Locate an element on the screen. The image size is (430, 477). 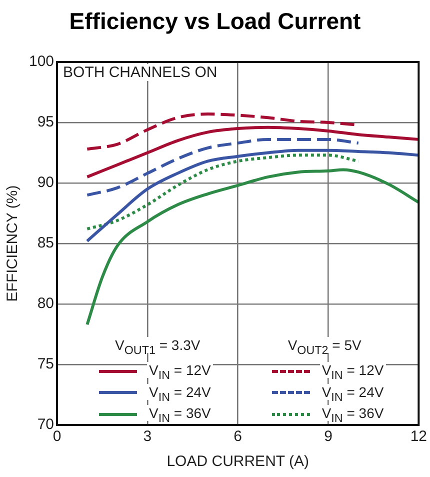
annotation: BOTH CHANNELS ON is located at coordinates (140, 72).